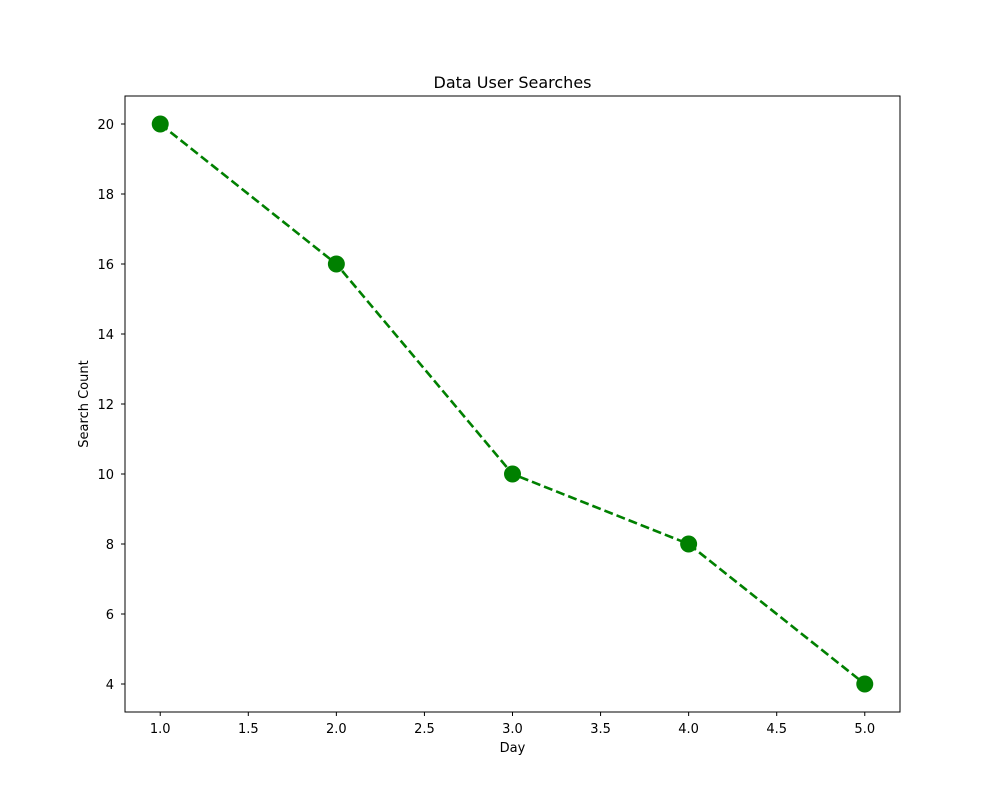 The height and width of the screenshot is (800, 1000). Describe the element at coordinates (600, 729) in the screenshot. I see `x-tick-label: 3.5` at that location.